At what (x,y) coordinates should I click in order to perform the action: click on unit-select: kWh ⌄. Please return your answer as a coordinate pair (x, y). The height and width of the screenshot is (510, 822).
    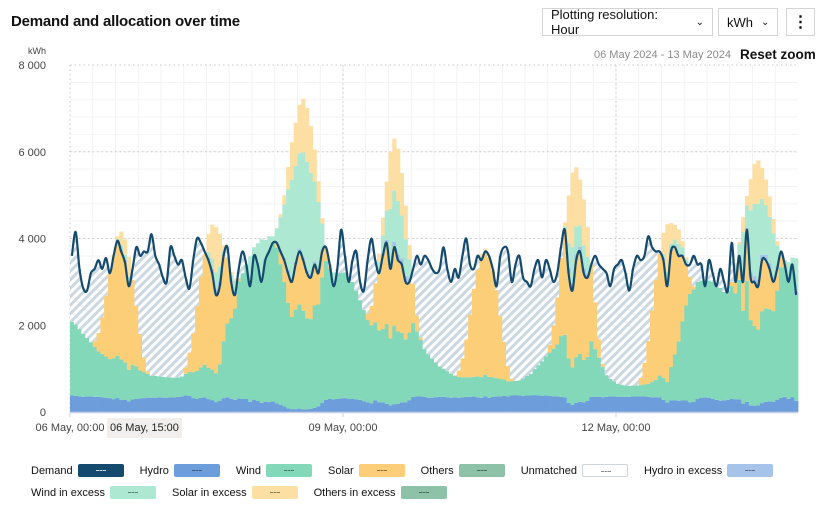
    Looking at the image, I should click on (748, 22).